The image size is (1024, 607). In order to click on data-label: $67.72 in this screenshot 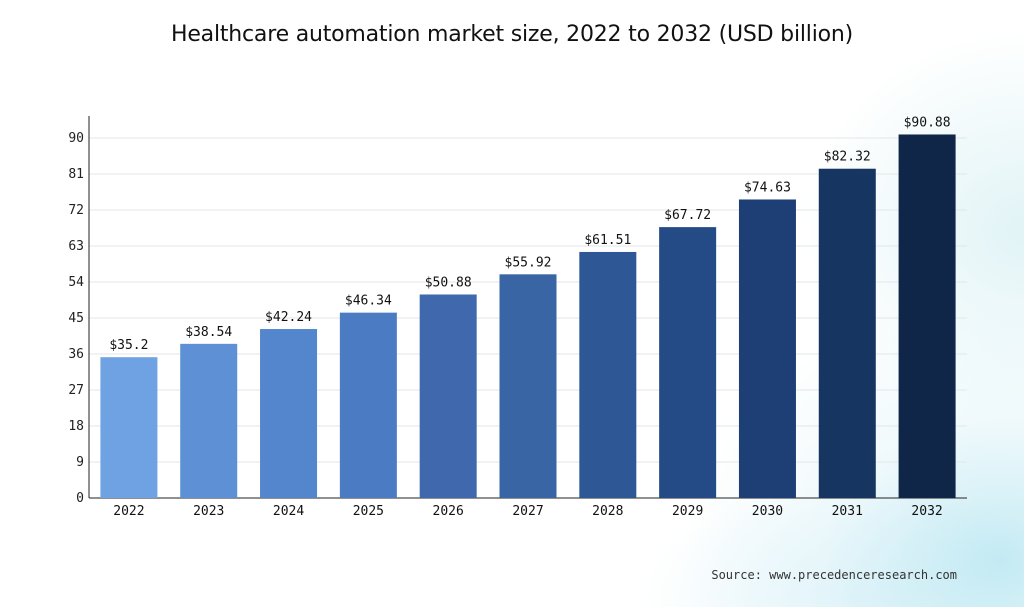, I will do `click(687, 215)`.